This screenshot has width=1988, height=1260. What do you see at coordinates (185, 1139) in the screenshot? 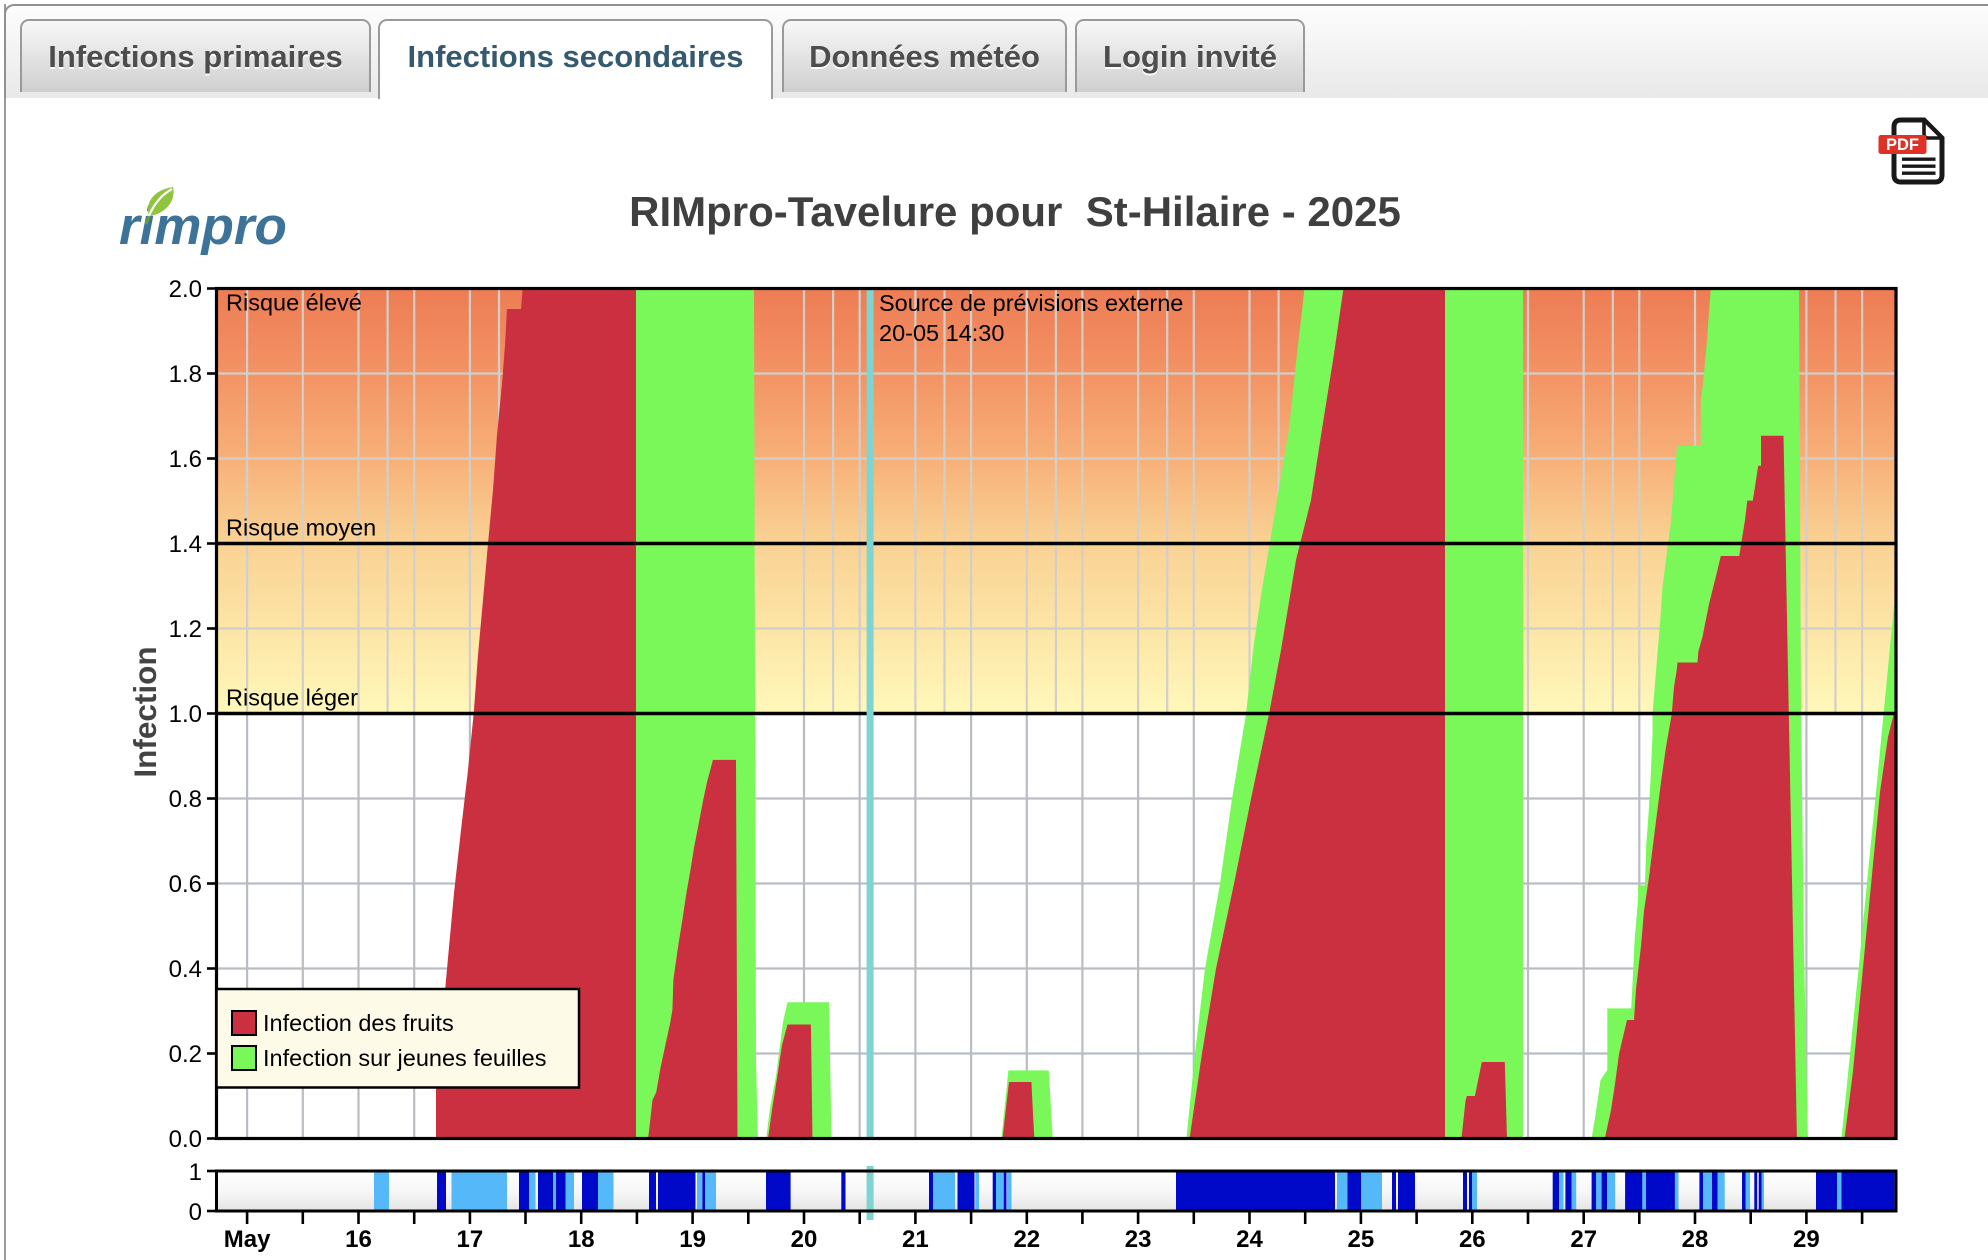
I see `svg-text: 0.0` at bounding box center [185, 1139].